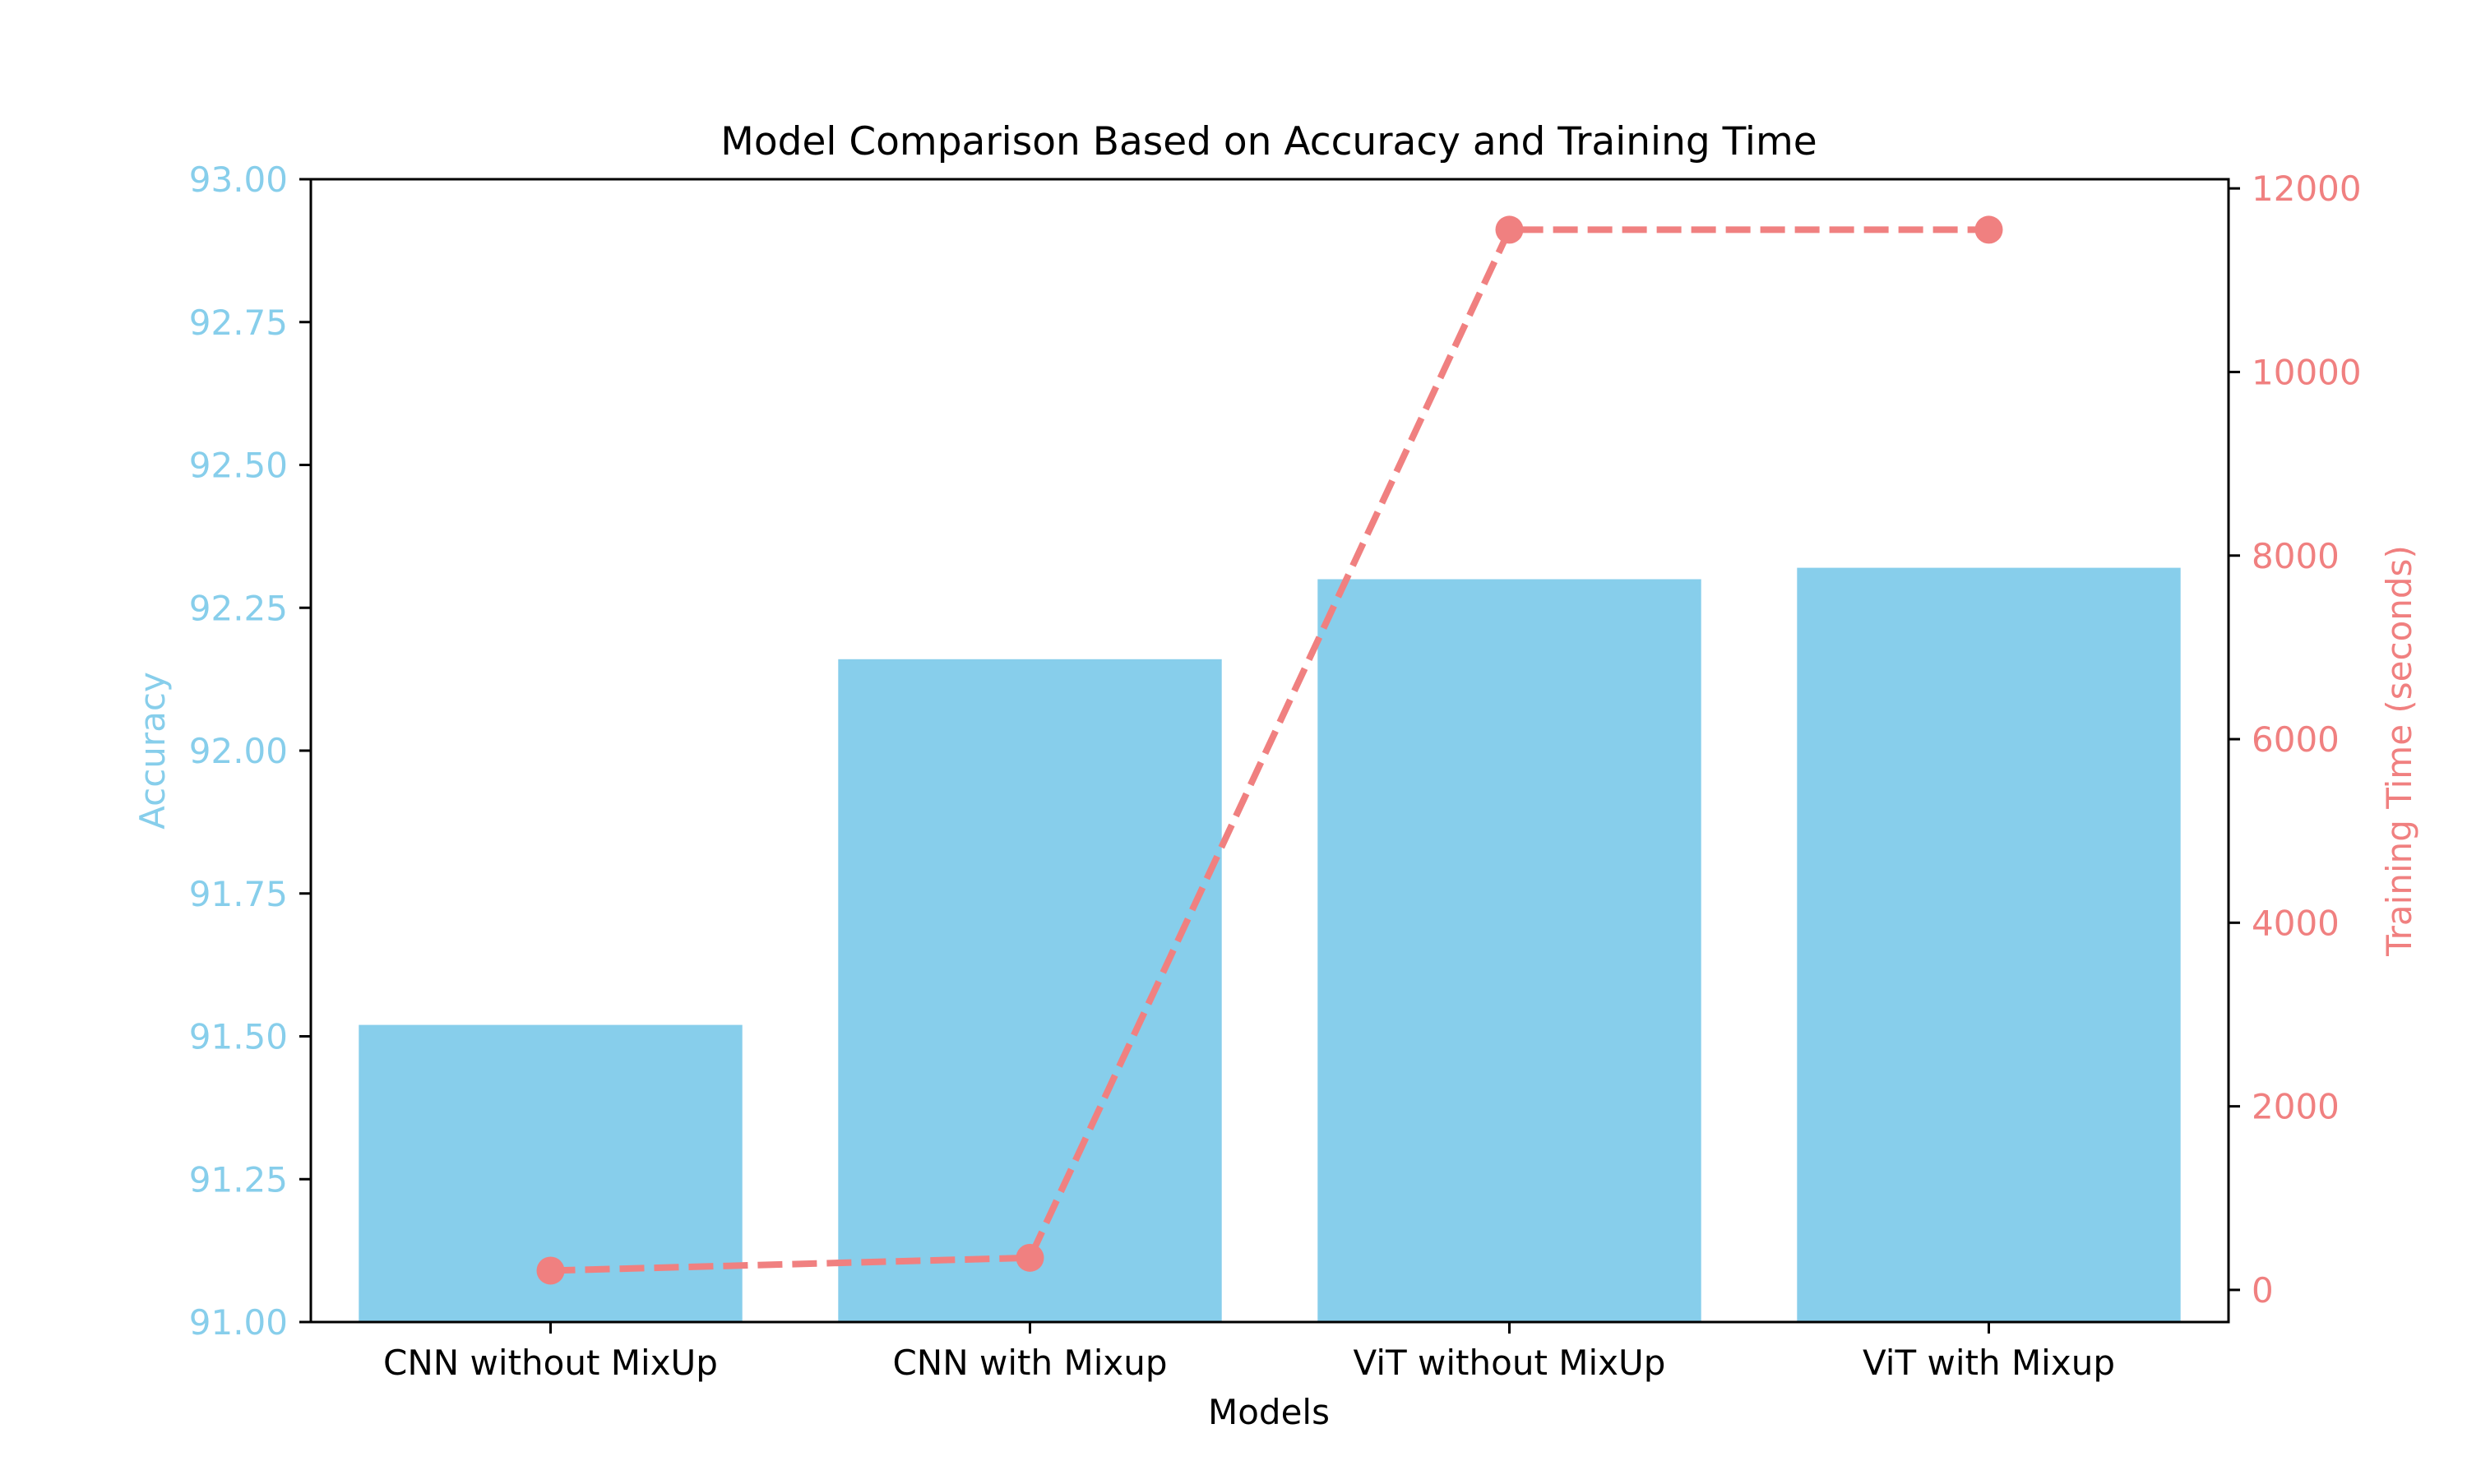 The width and height of the screenshot is (2467, 1484). I want to click on left-tick-label: 92.50, so click(238, 466).